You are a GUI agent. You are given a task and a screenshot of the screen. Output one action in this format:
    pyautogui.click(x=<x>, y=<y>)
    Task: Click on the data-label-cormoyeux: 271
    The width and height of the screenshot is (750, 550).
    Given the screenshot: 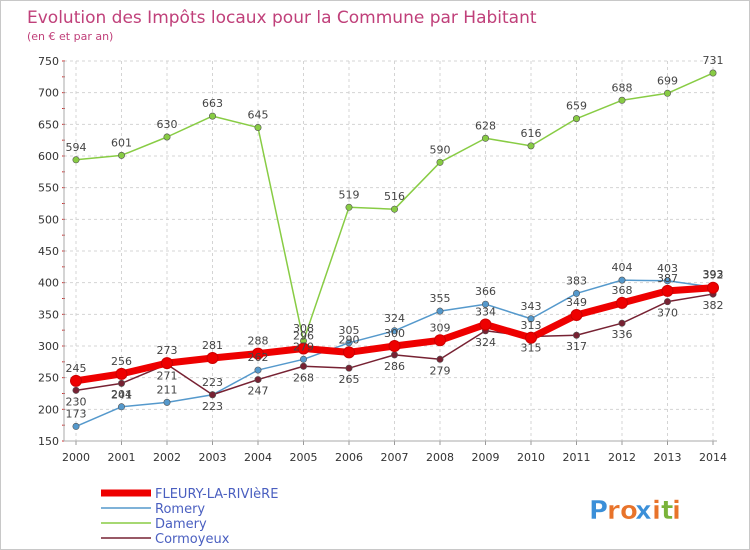 What is the action you would take?
    pyautogui.click(x=167, y=375)
    